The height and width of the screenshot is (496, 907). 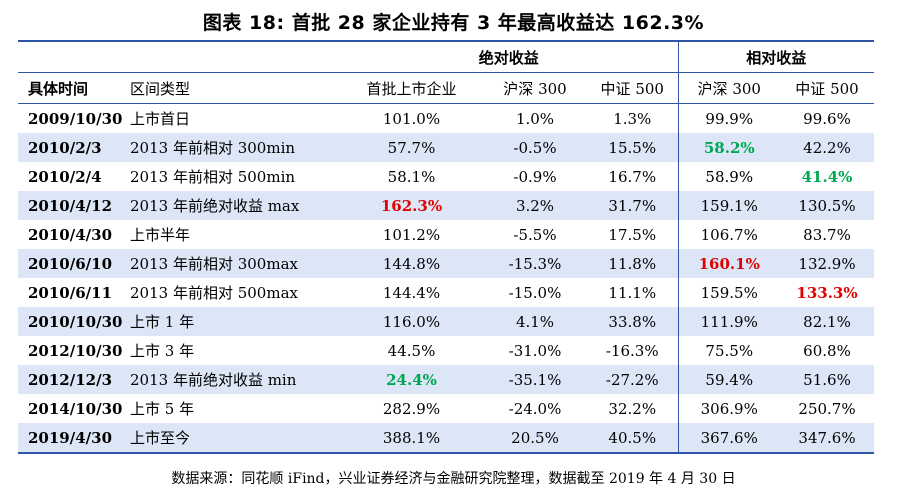 I want to click on header-date: 具体时间, so click(x=70, y=88).